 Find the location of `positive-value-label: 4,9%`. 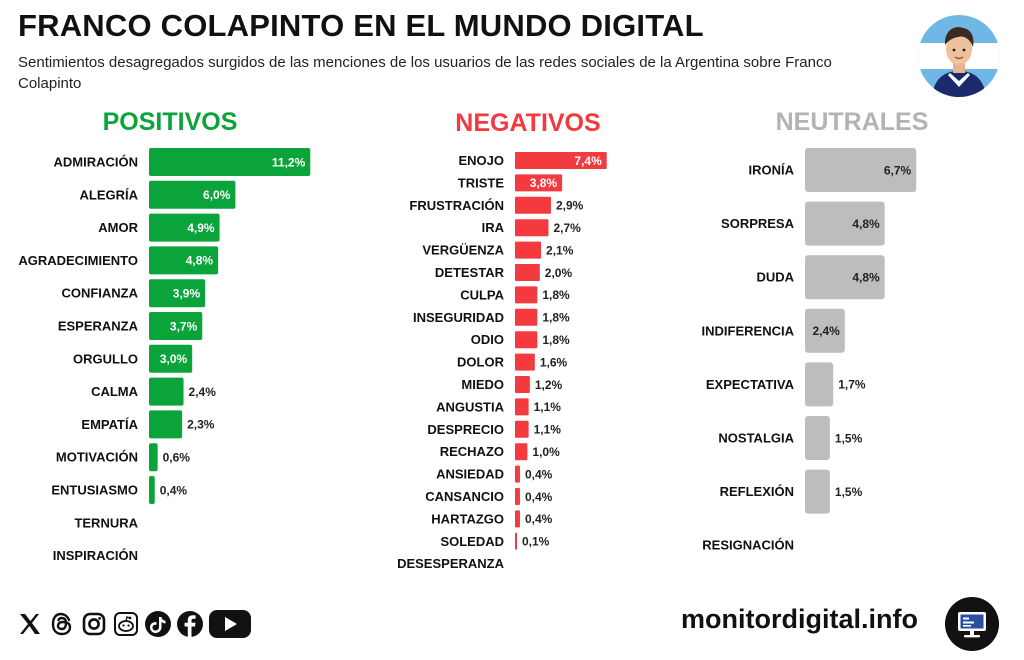

positive-value-label: 4,9% is located at coordinates (201, 228).